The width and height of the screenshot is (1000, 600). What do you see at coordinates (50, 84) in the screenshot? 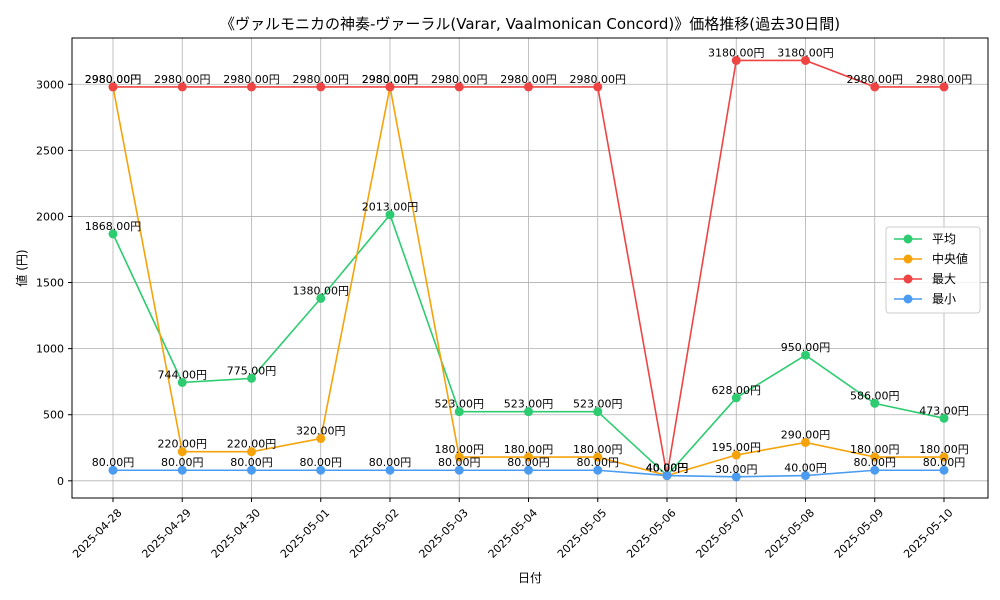
I see `y-tick-label: 3000` at bounding box center [50, 84].